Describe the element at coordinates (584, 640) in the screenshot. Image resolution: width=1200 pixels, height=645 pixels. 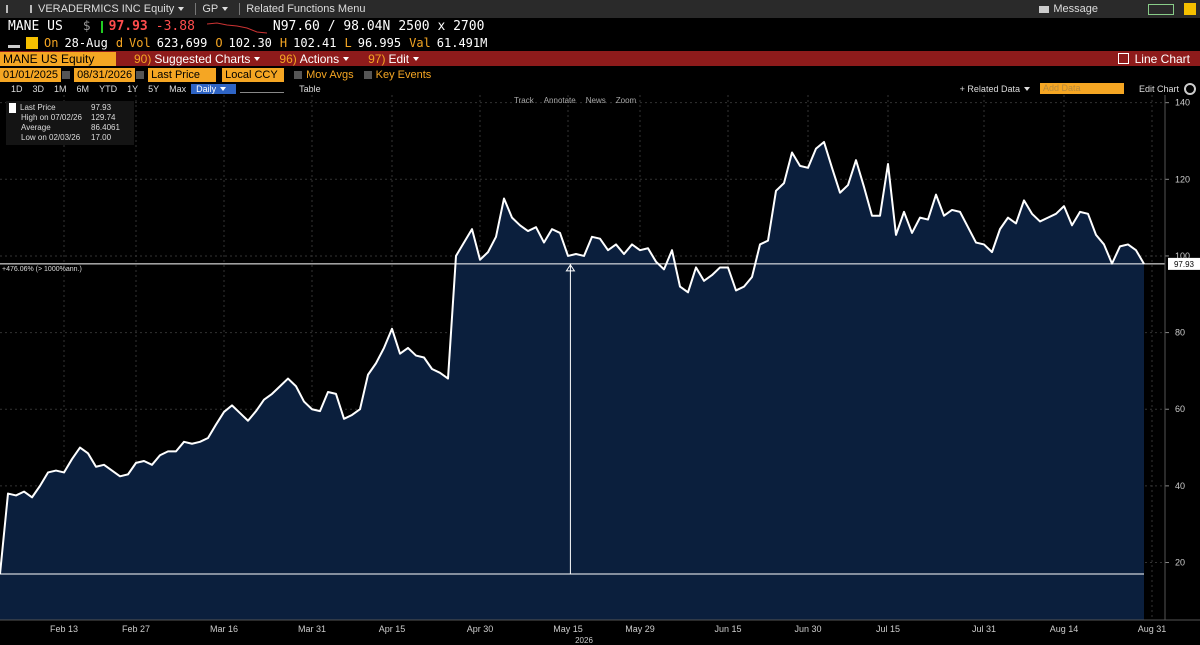
I see `year-label: 2026` at that location.